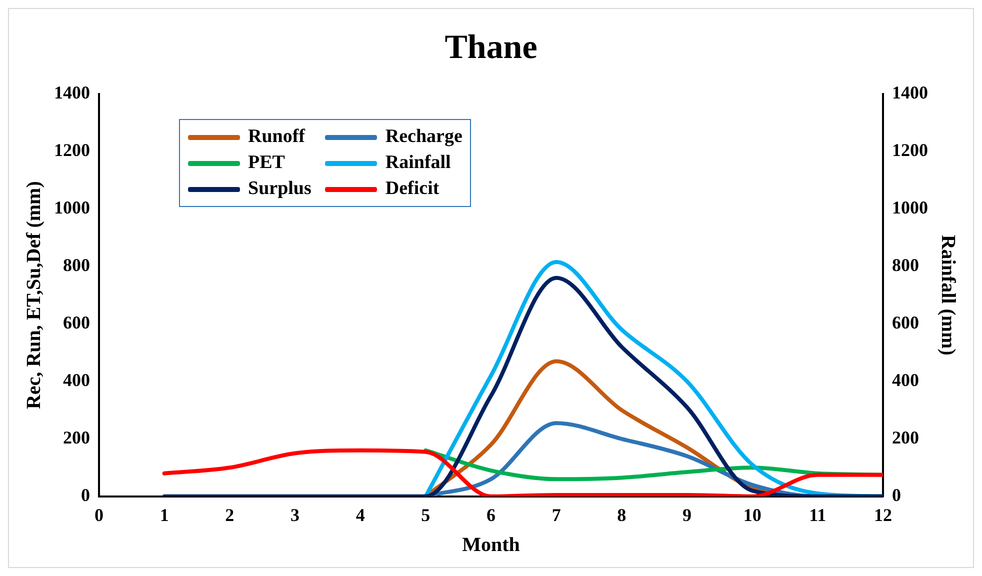  I want to click on y-axis-title: Rec, Run, ET,Su,Def (mm), so click(34, 295).